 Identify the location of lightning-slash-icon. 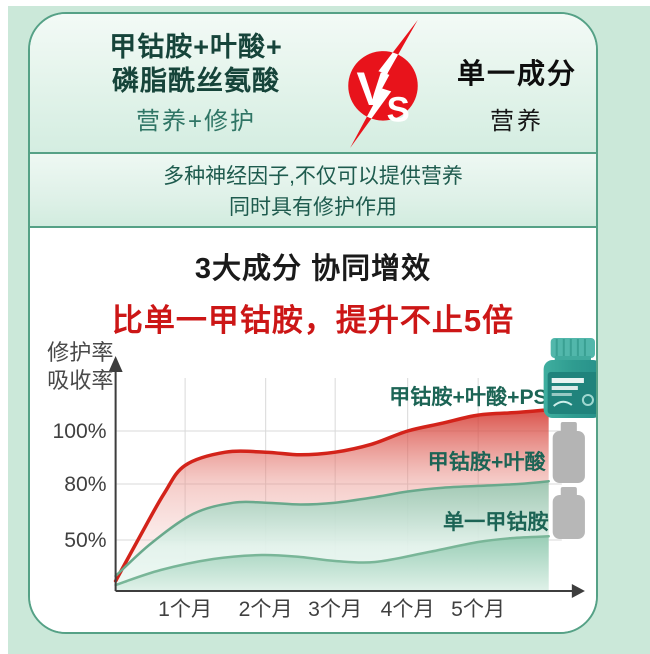
(384, 86).